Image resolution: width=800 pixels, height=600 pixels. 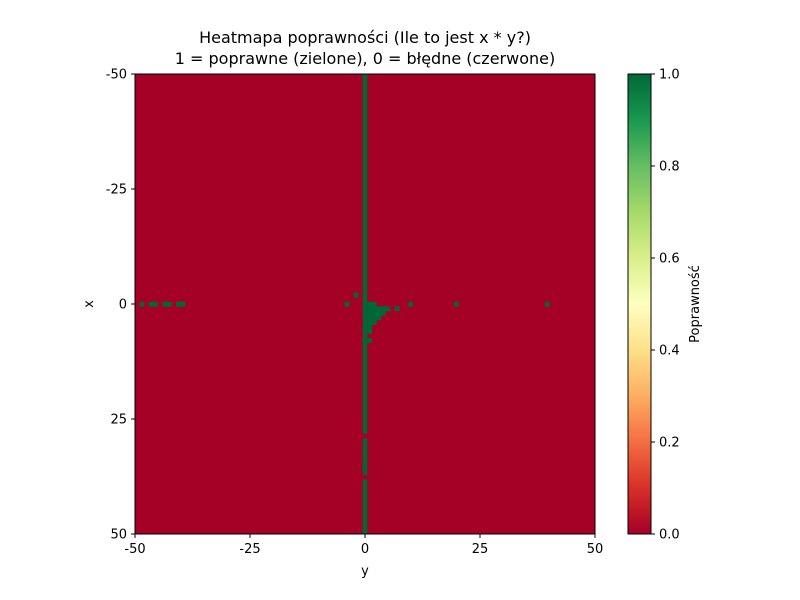 What do you see at coordinates (249, 549) in the screenshot?
I see `x-tick-label: -25` at bounding box center [249, 549].